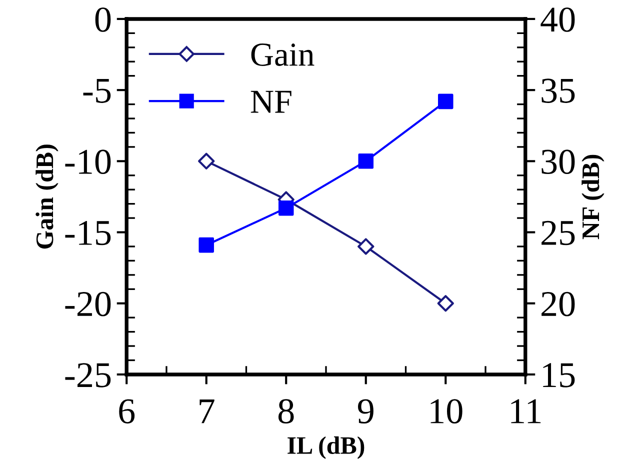 The image size is (633, 474). Describe the element at coordinates (271, 101) in the screenshot. I see `legend-label: NF` at that location.